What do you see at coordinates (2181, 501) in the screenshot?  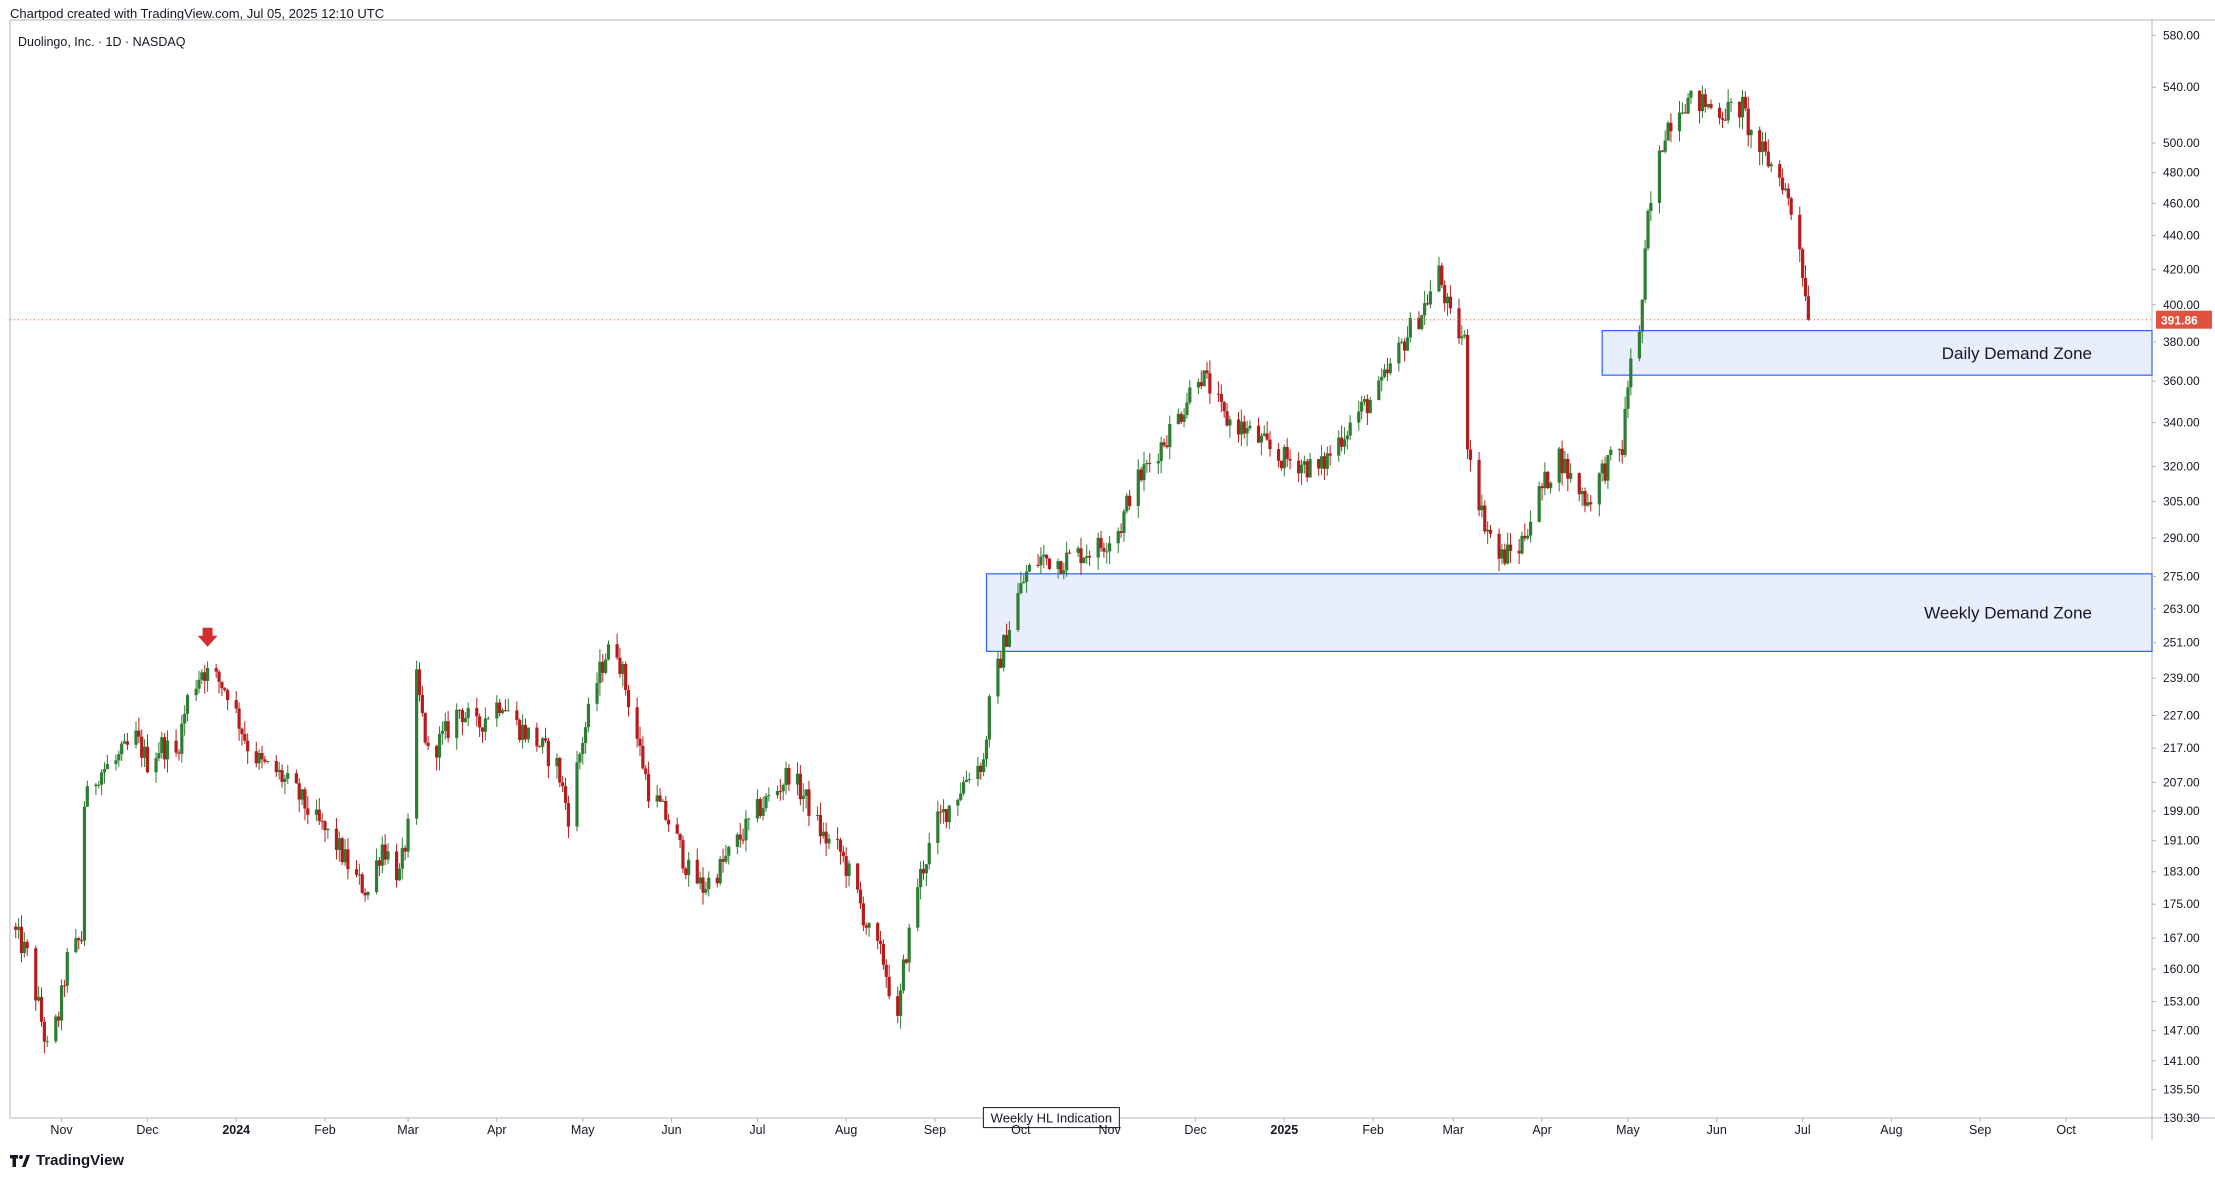 I see `price-tick-label-12: 305.00` at bounding box center [2181, 501].